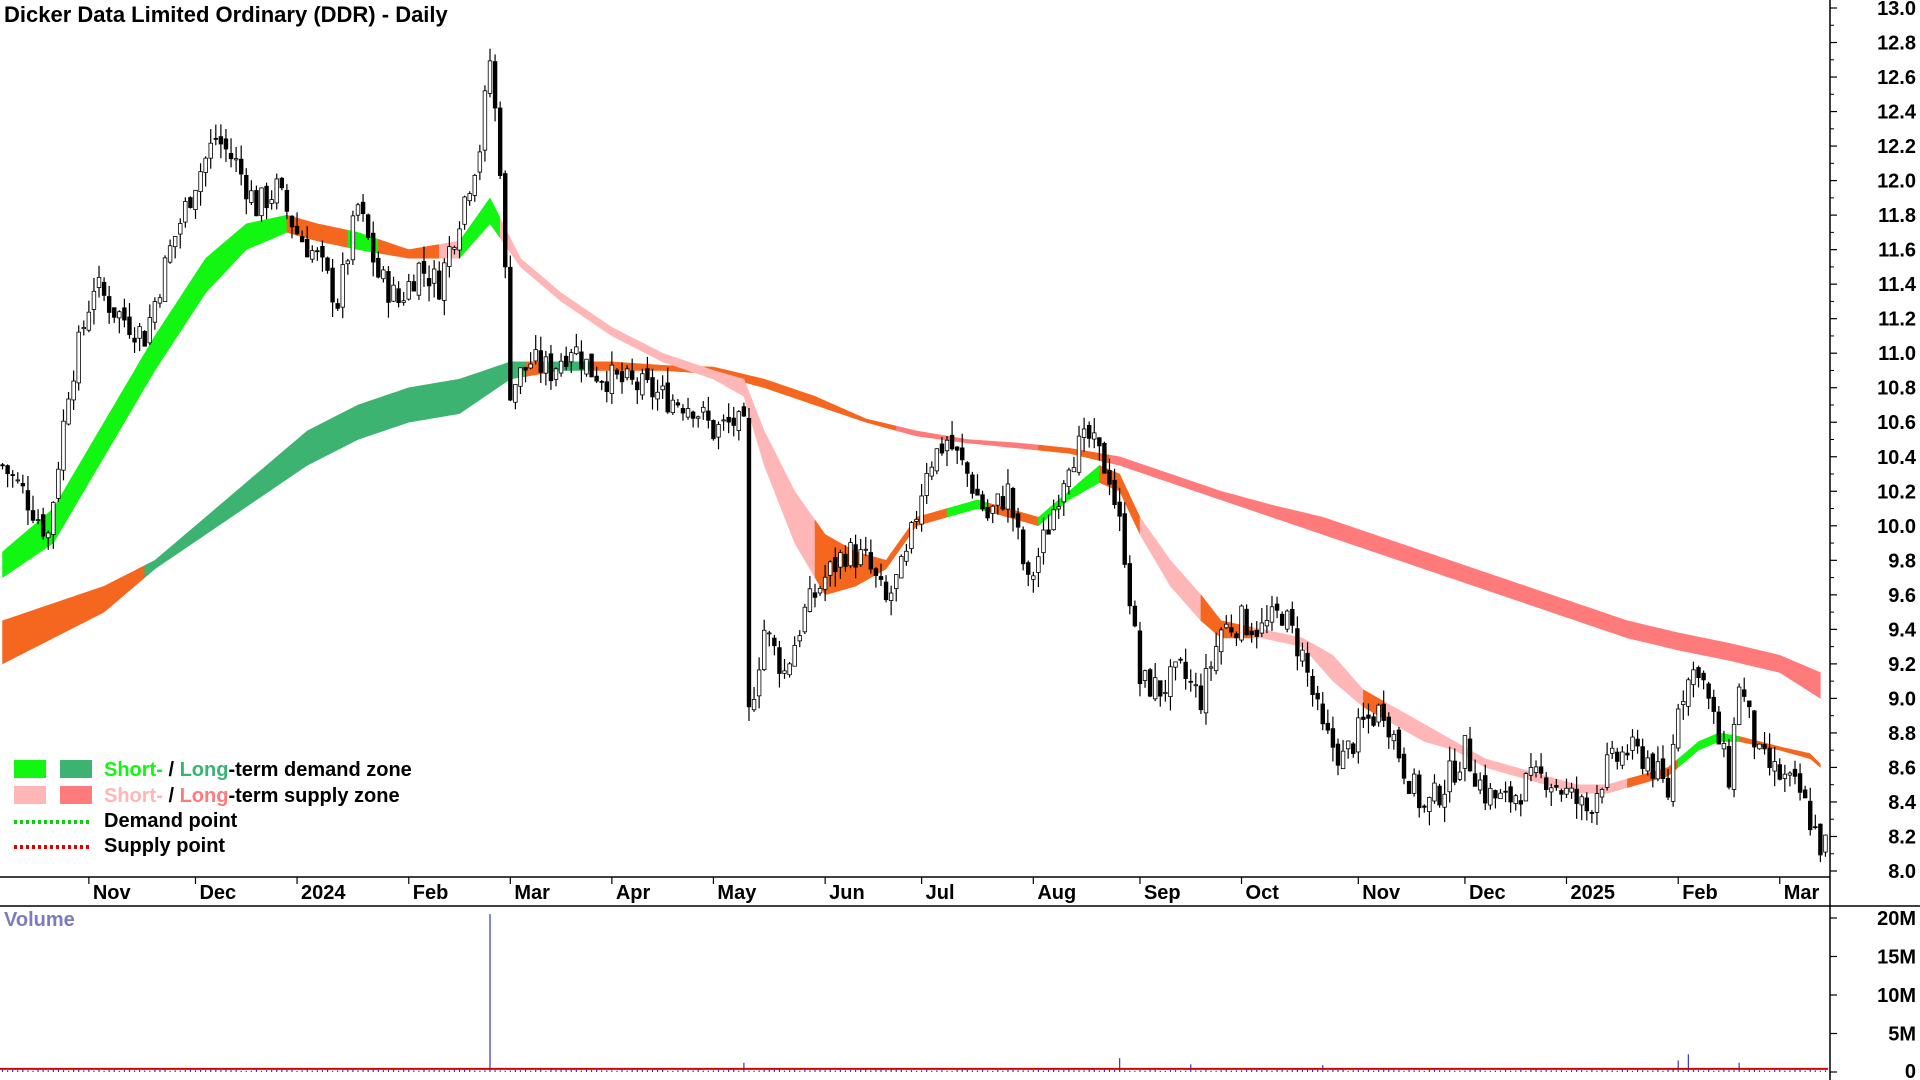 This screenshot has height=1080, width=1920. Describe the element at coordinates (30, 795) in the screenshot. I see `legend-swatch-short` at that location.